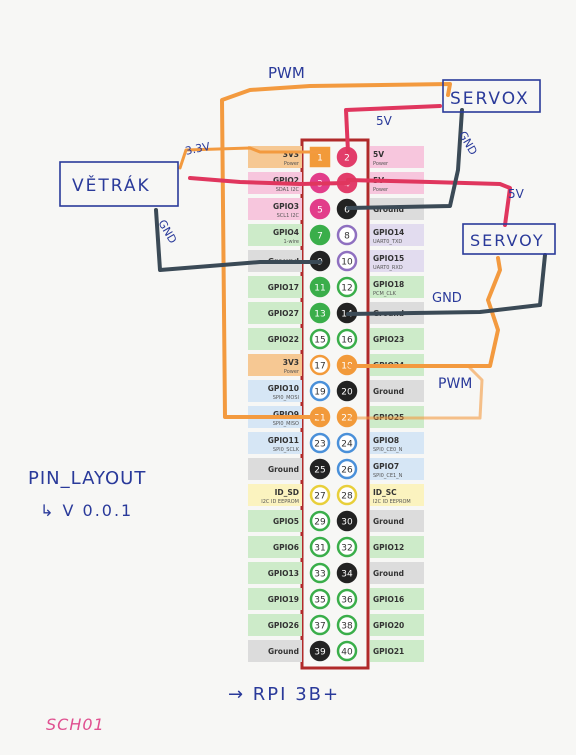 The height and width of the screenshot is (755, 576). I want to click on left-pin-name: Ground, so click(283, 469).